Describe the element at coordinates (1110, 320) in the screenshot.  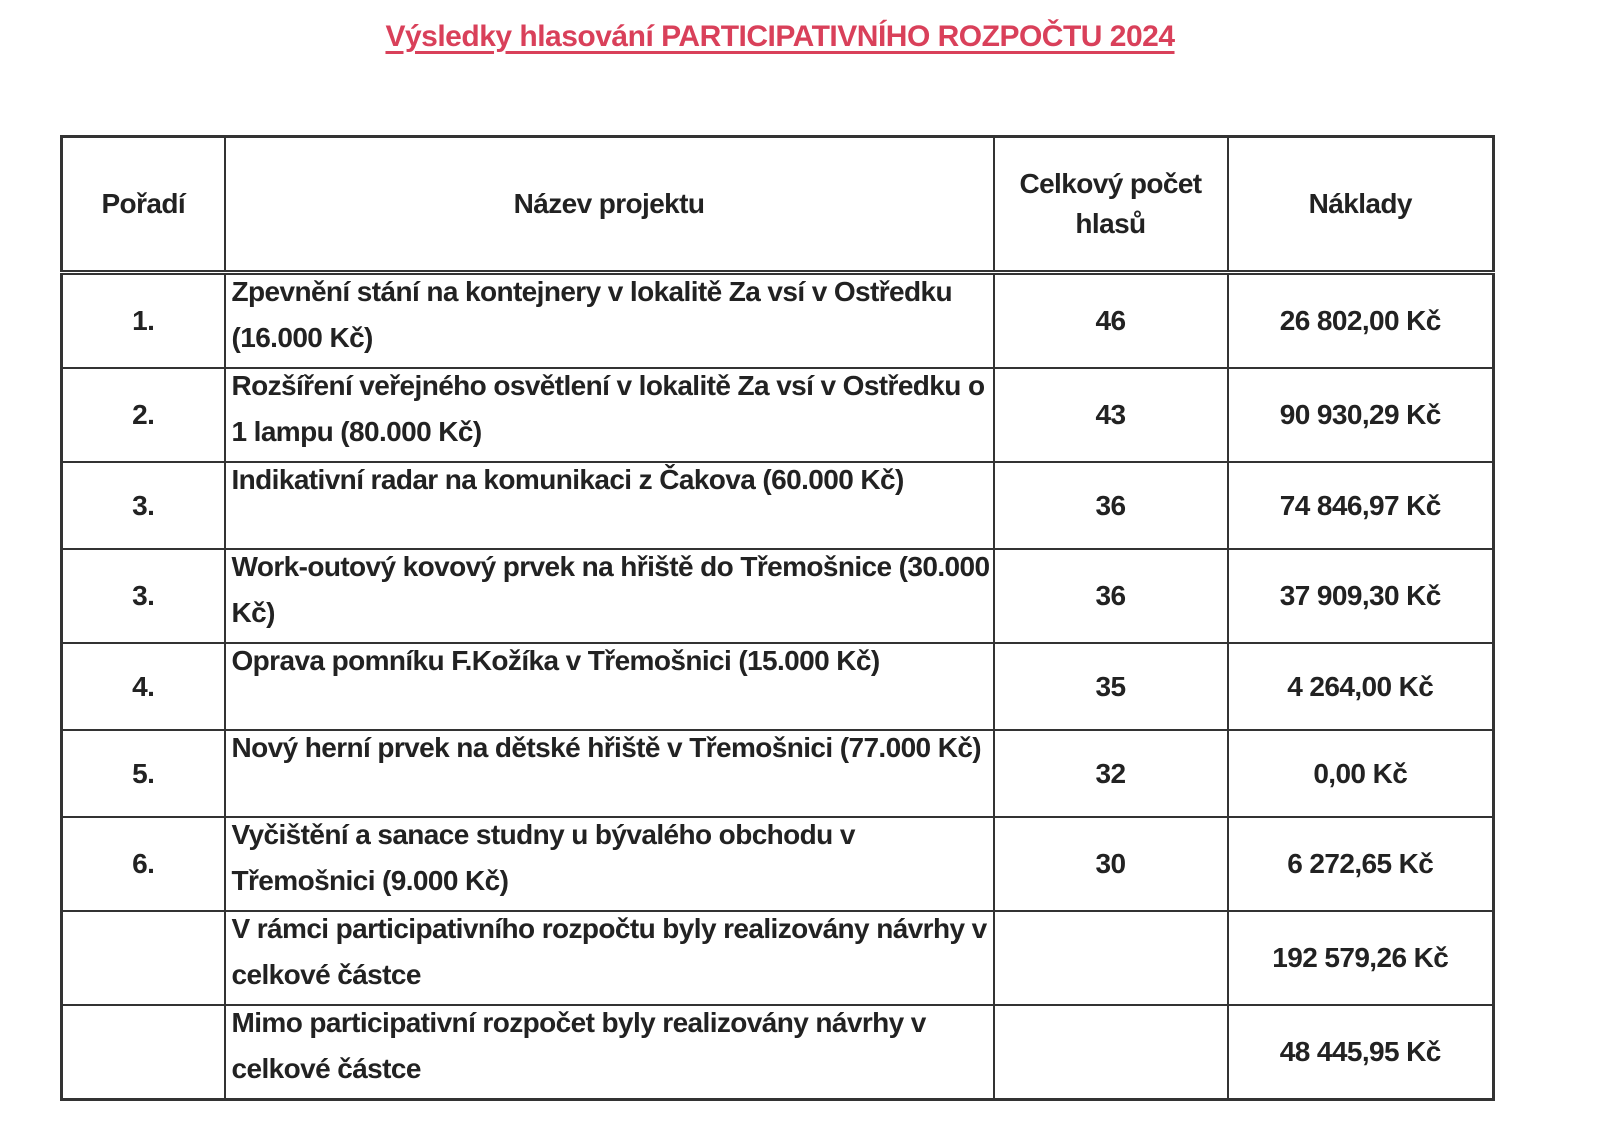
I see `votes-cell: 46` at that location.